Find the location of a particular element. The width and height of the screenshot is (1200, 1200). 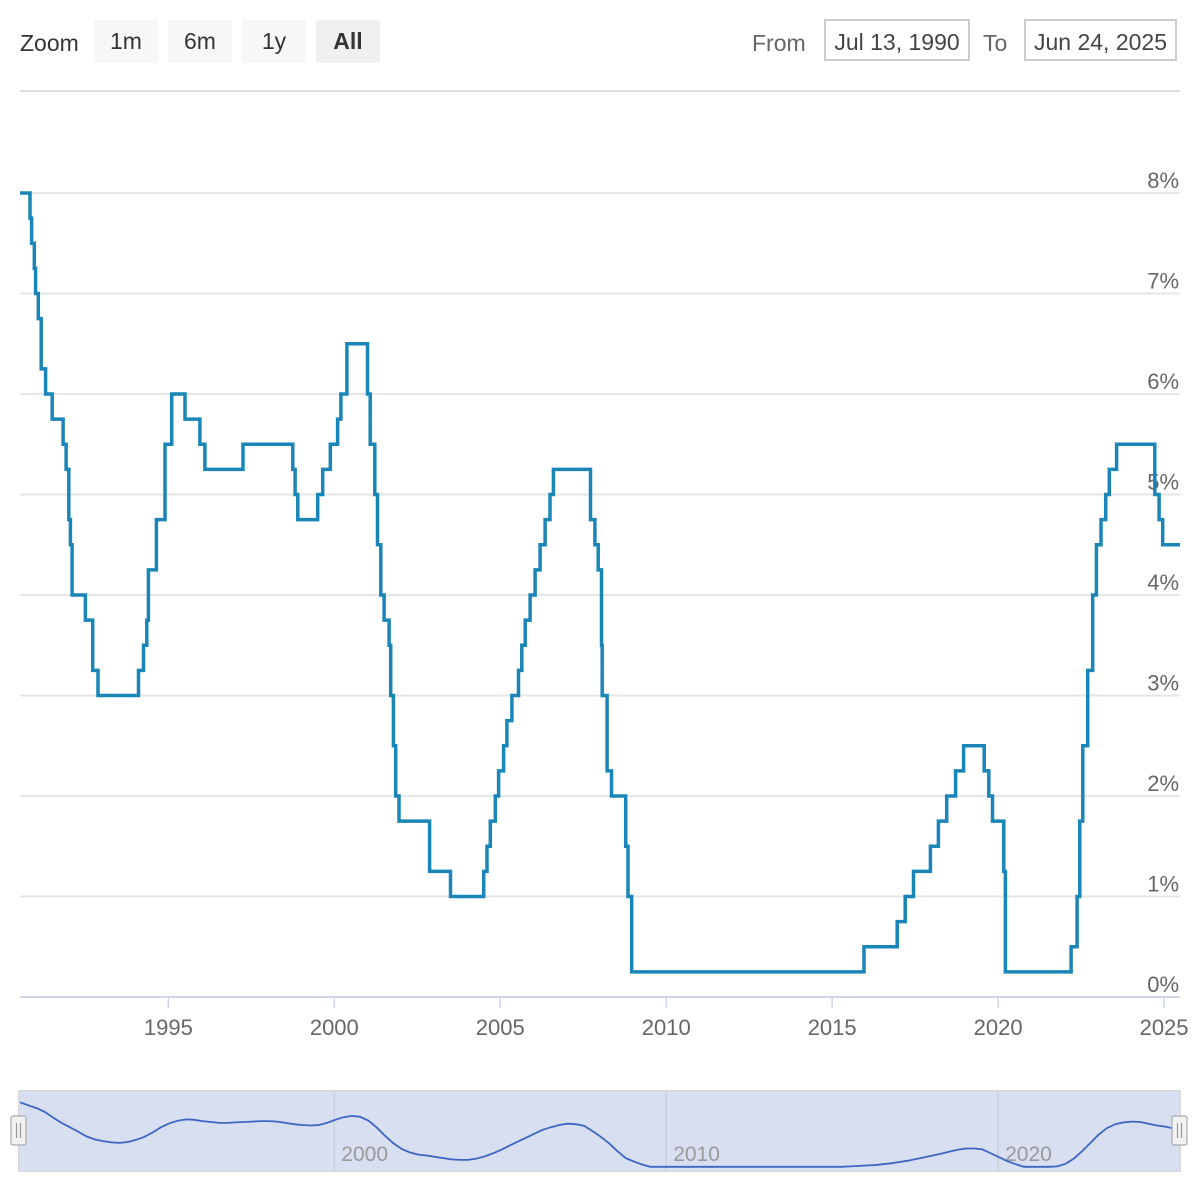

zoom-label: Zoom is located at coordinates (49, 43).